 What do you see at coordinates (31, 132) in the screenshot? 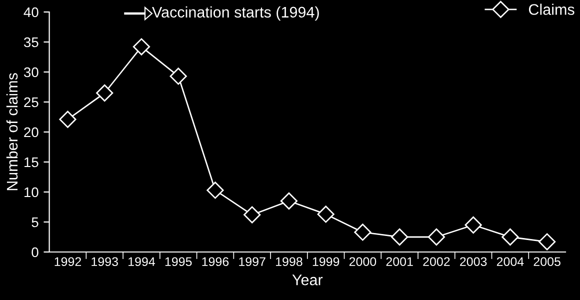
I see `y-tick-label: 20` at bounding box center [31, 132].